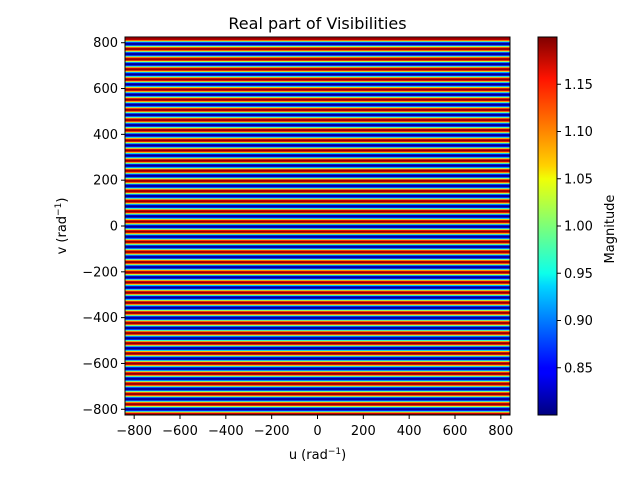  What do you see at coordinates (317, 455) in the screenshot?
I see `x-axis-label: u (rad−1)` at bounding box center [317, 455].